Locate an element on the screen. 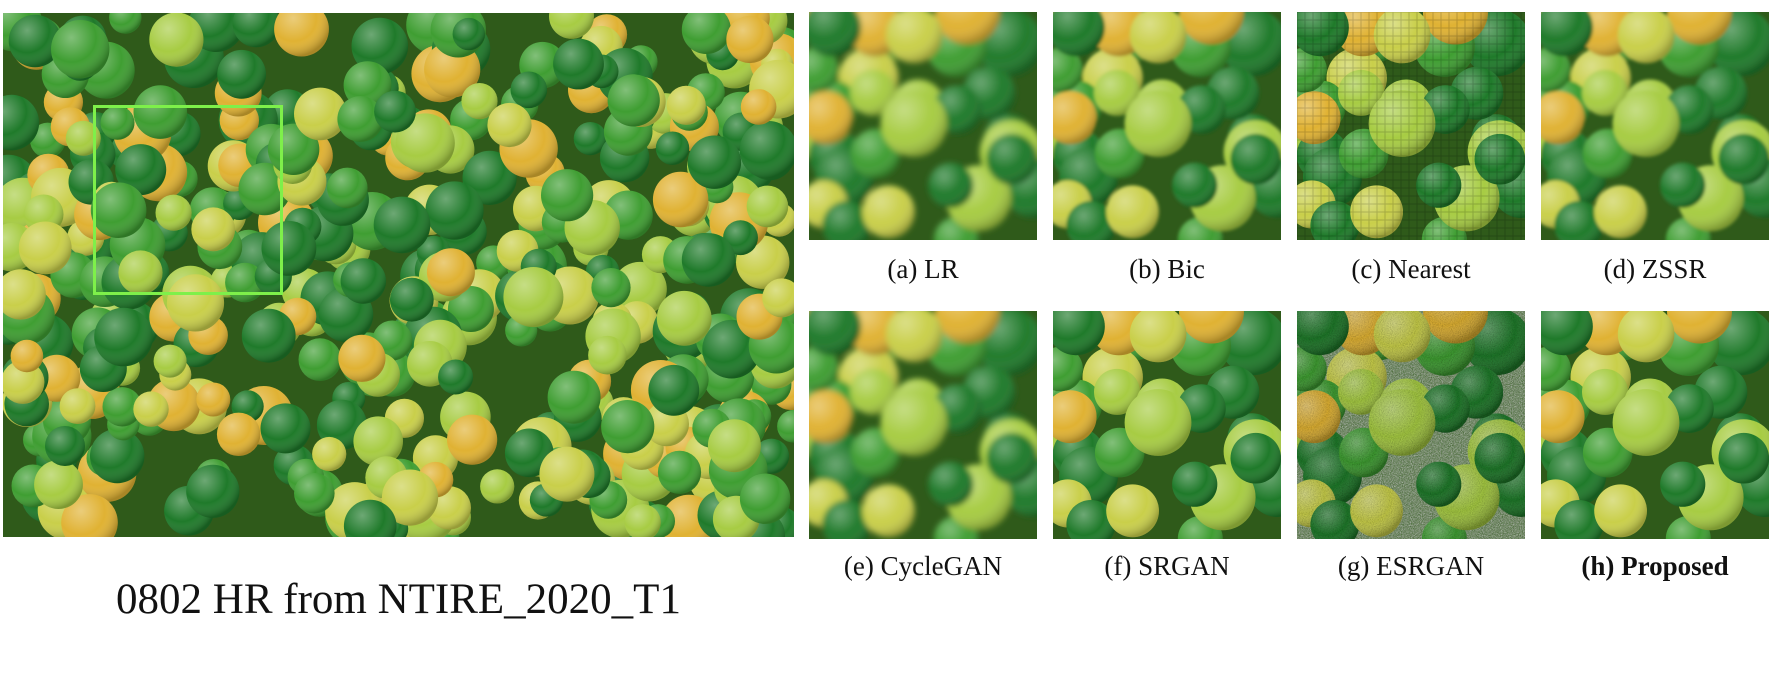  crop-proposed is located at coordinates (1655, 425).